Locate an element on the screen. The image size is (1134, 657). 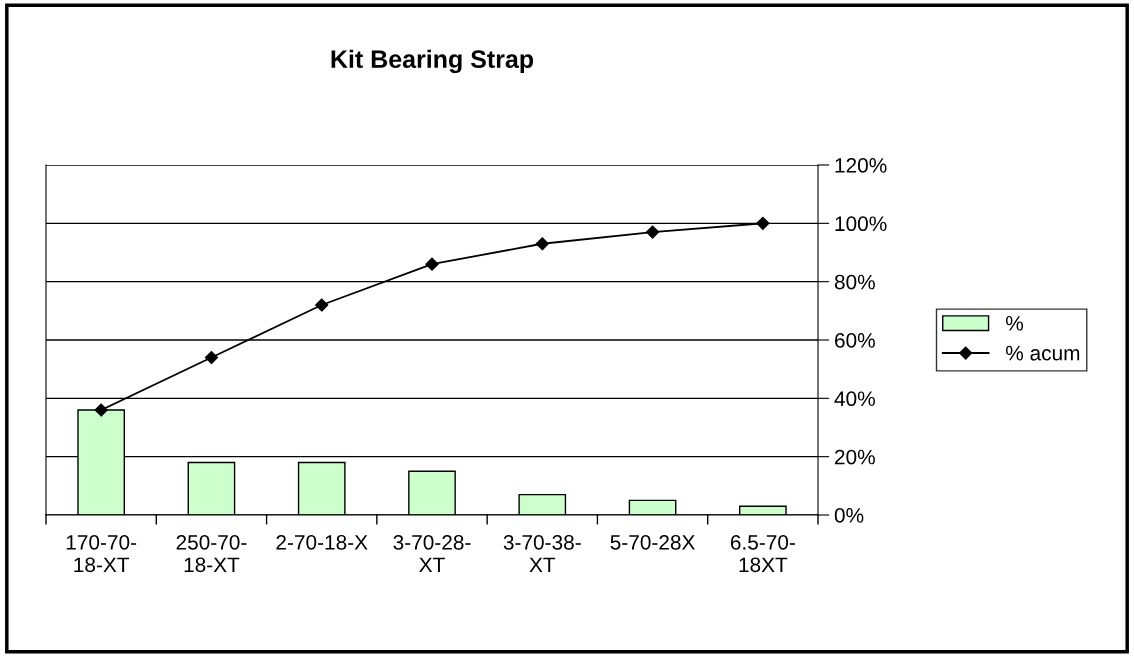
y-tick-label: 40% is located at coordinates (854, 399).